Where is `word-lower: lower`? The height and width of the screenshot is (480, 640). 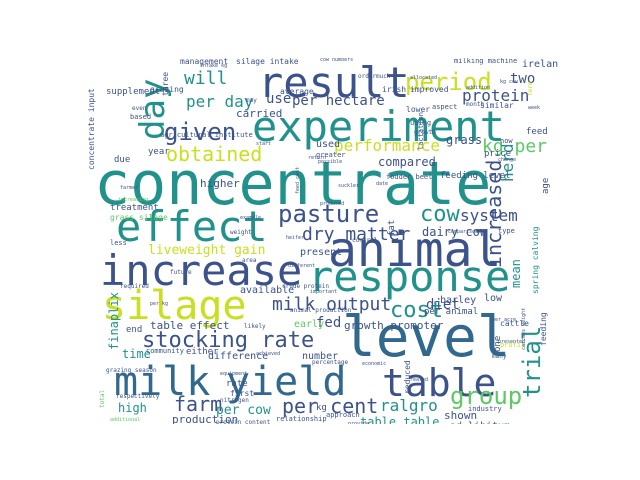
word-lower: lower is located at coordinates (418, 109).